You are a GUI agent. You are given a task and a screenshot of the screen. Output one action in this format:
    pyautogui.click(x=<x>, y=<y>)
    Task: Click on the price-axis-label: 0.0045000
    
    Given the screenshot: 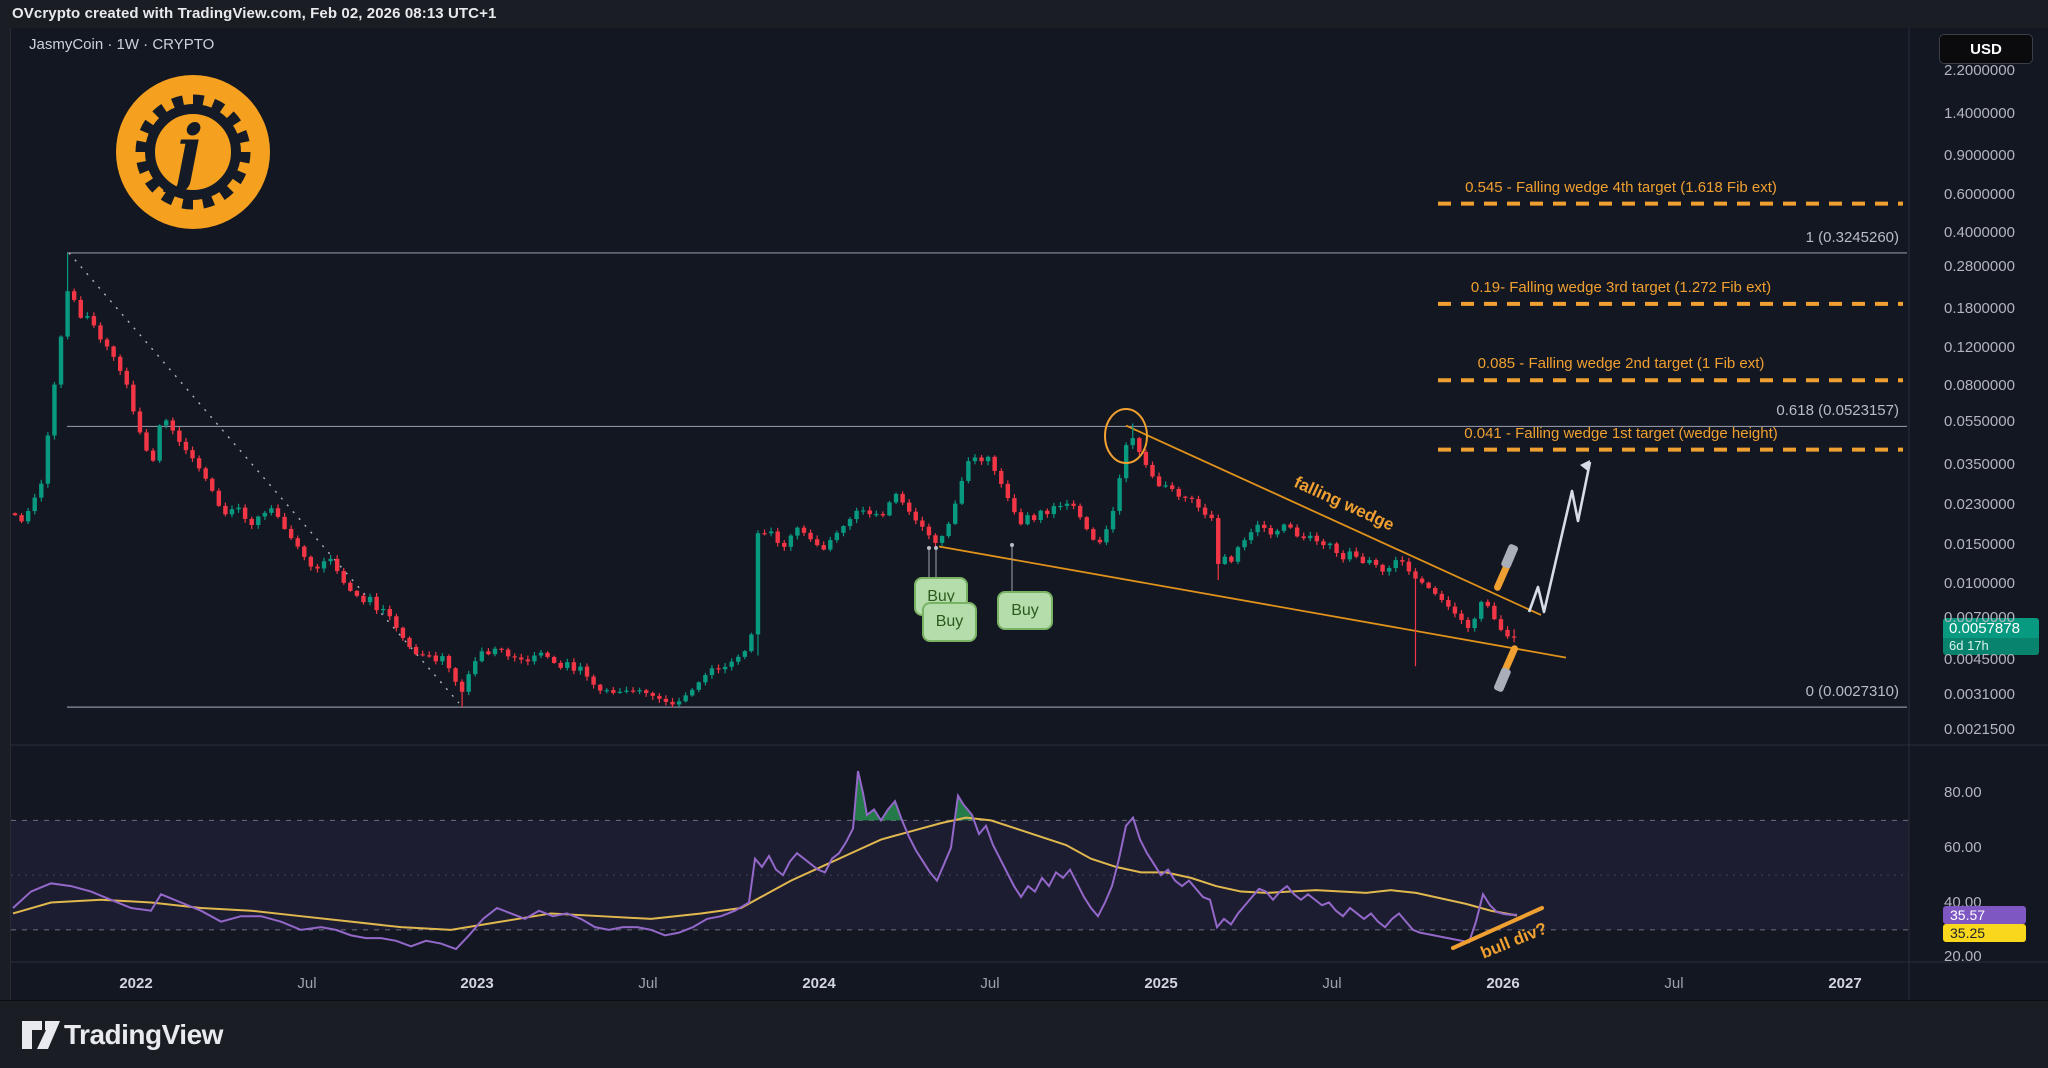 What is the action you would take?
    pyautogui.click(x=1979, y=659)
    